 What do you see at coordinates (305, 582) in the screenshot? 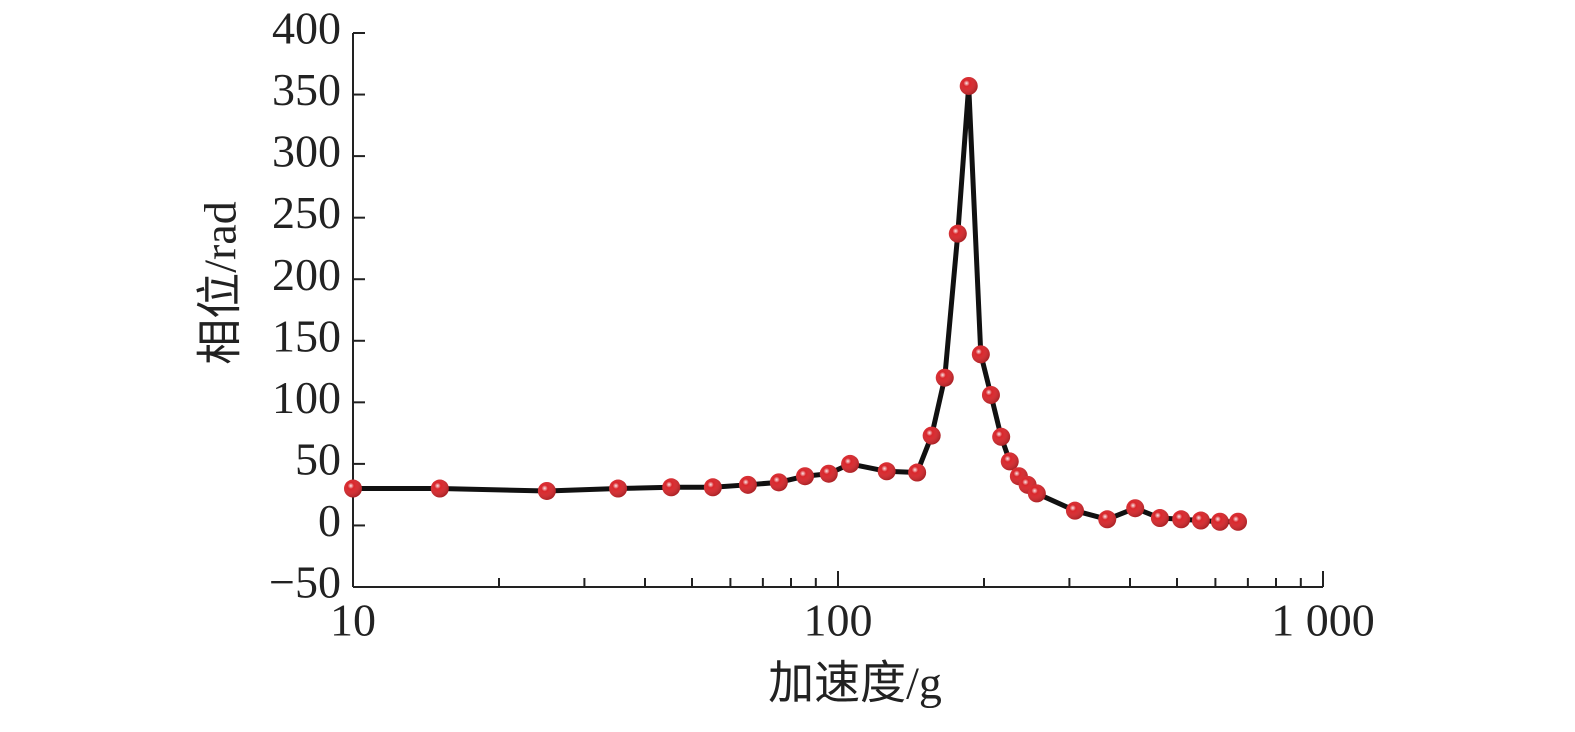
I see `y-tick-label: −50` at bounding box center [305, 582].